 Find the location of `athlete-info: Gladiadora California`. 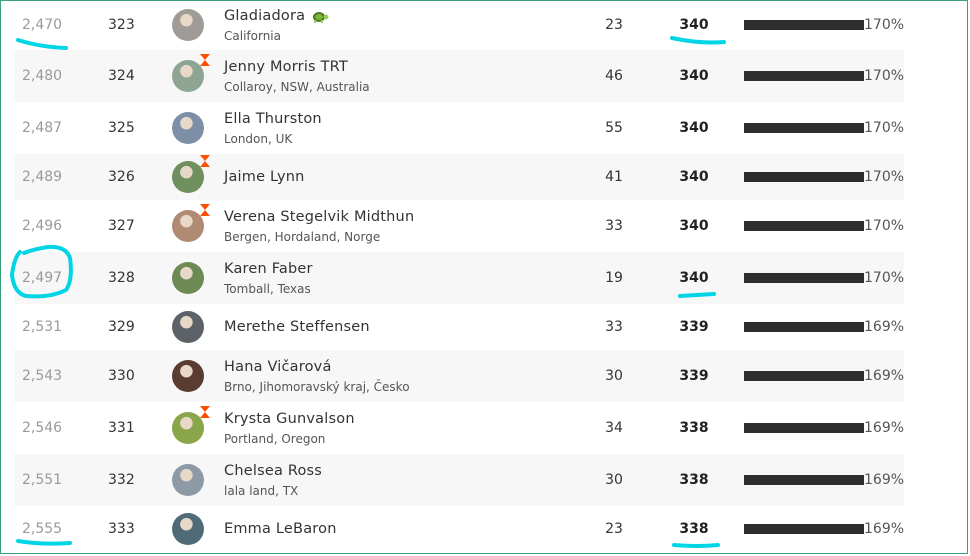

athlete-info: Gladiadora California is located at coordinates (404, 25).